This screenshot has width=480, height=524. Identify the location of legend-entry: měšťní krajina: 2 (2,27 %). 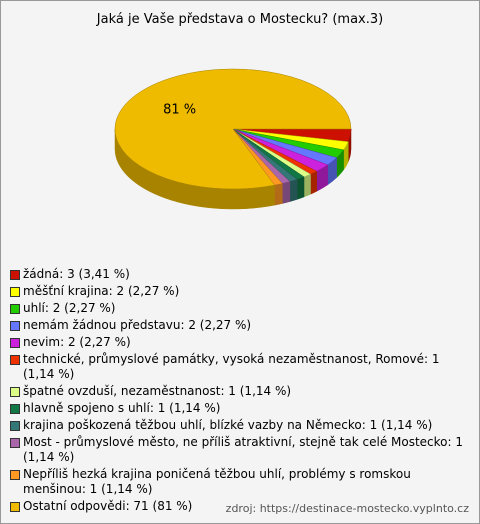
(241, 291).